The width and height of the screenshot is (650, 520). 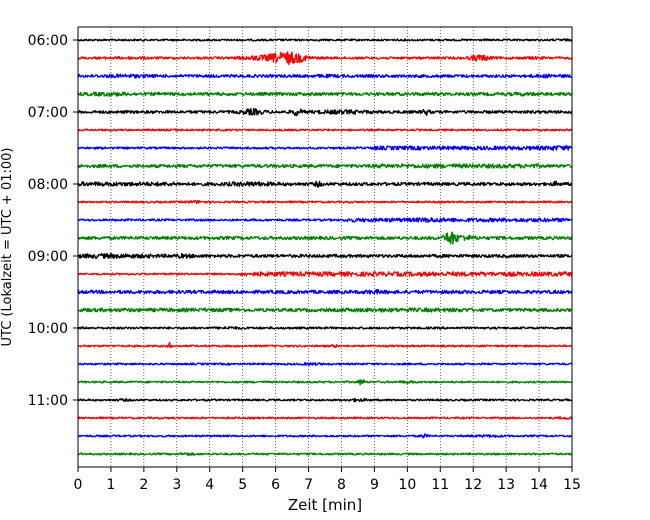 What do you see at coordinates (473, 485) in the screenshot?
I see `x-tick-label: 12` at bounding box center [473, 485].